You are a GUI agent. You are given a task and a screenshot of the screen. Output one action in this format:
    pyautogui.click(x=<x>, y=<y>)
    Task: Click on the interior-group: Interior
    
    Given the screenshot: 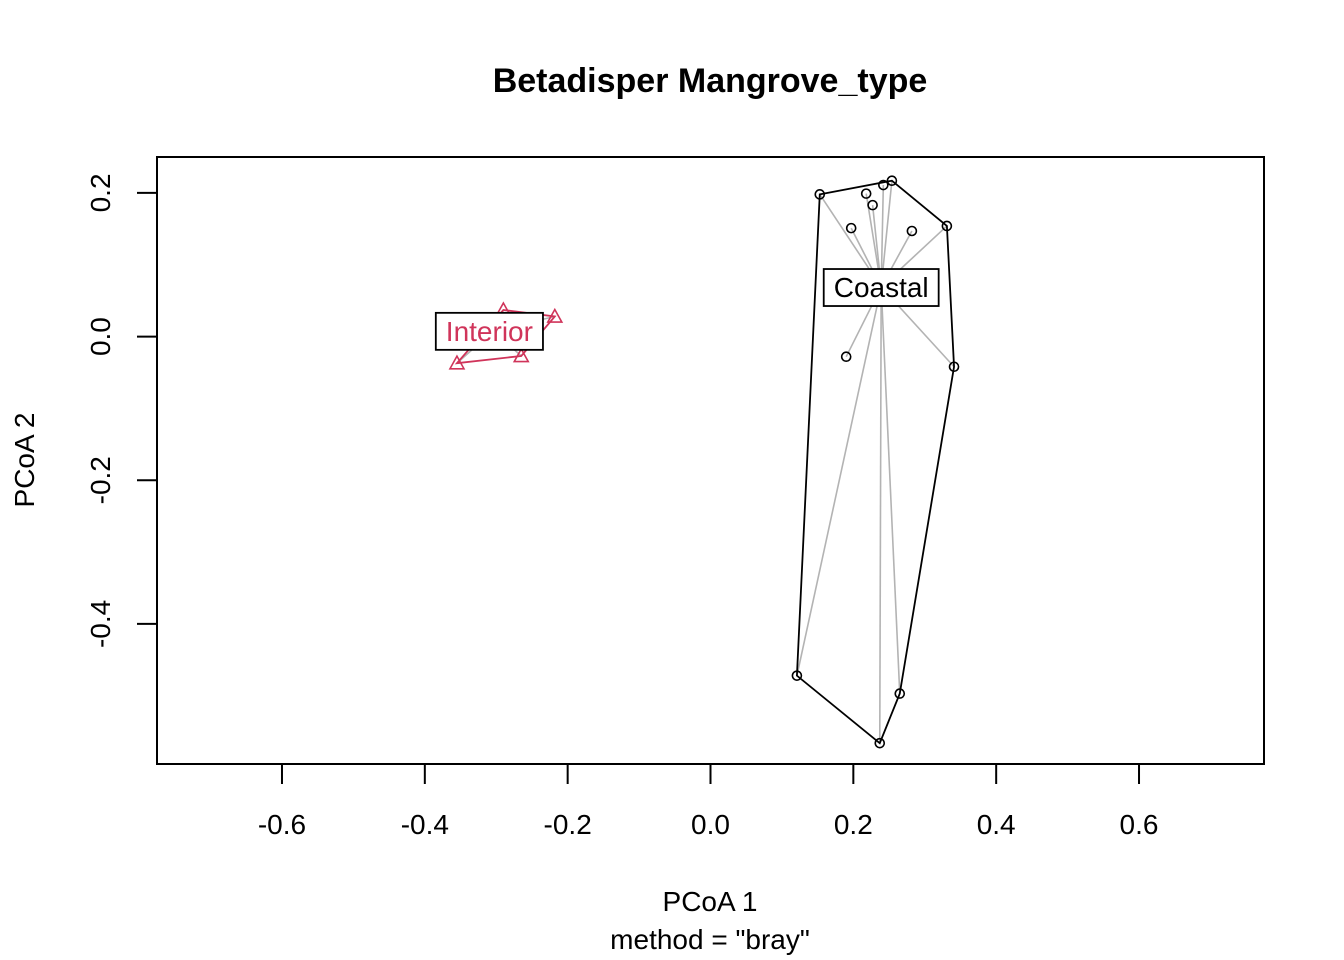 What is the action you would take?
    pyautogui.click(x=499, y=335)
    